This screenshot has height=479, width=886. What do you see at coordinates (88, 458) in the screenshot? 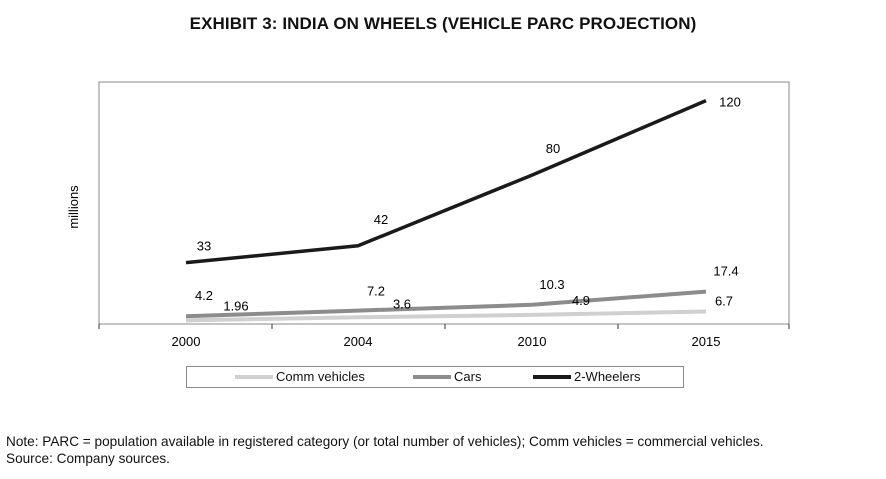
I see `source-text: Source: Company sources.` at bounding box center [88, 458].